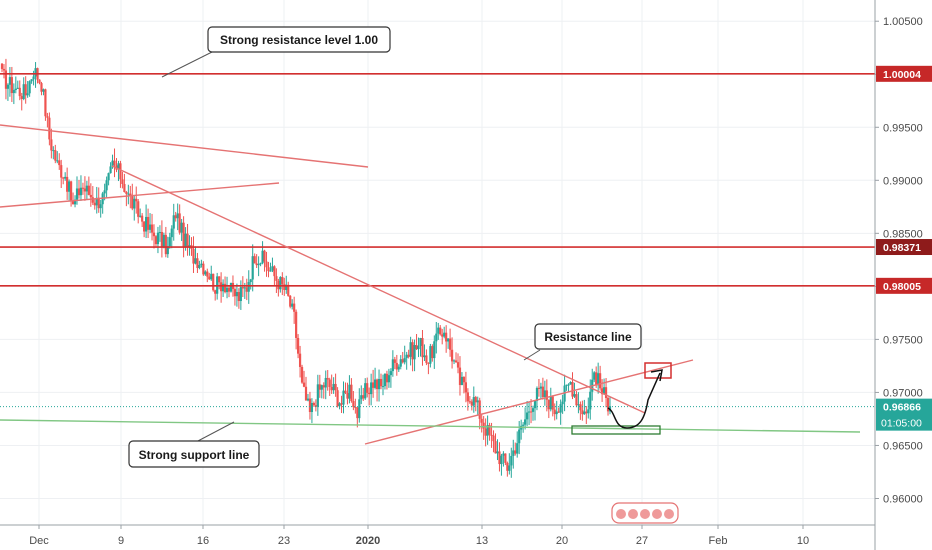 This screenshot has height=550, width=932. Describe the element at coordinates (194, 444) in the screenshot. I see `strong-support-callout: Strong support line` at that location.